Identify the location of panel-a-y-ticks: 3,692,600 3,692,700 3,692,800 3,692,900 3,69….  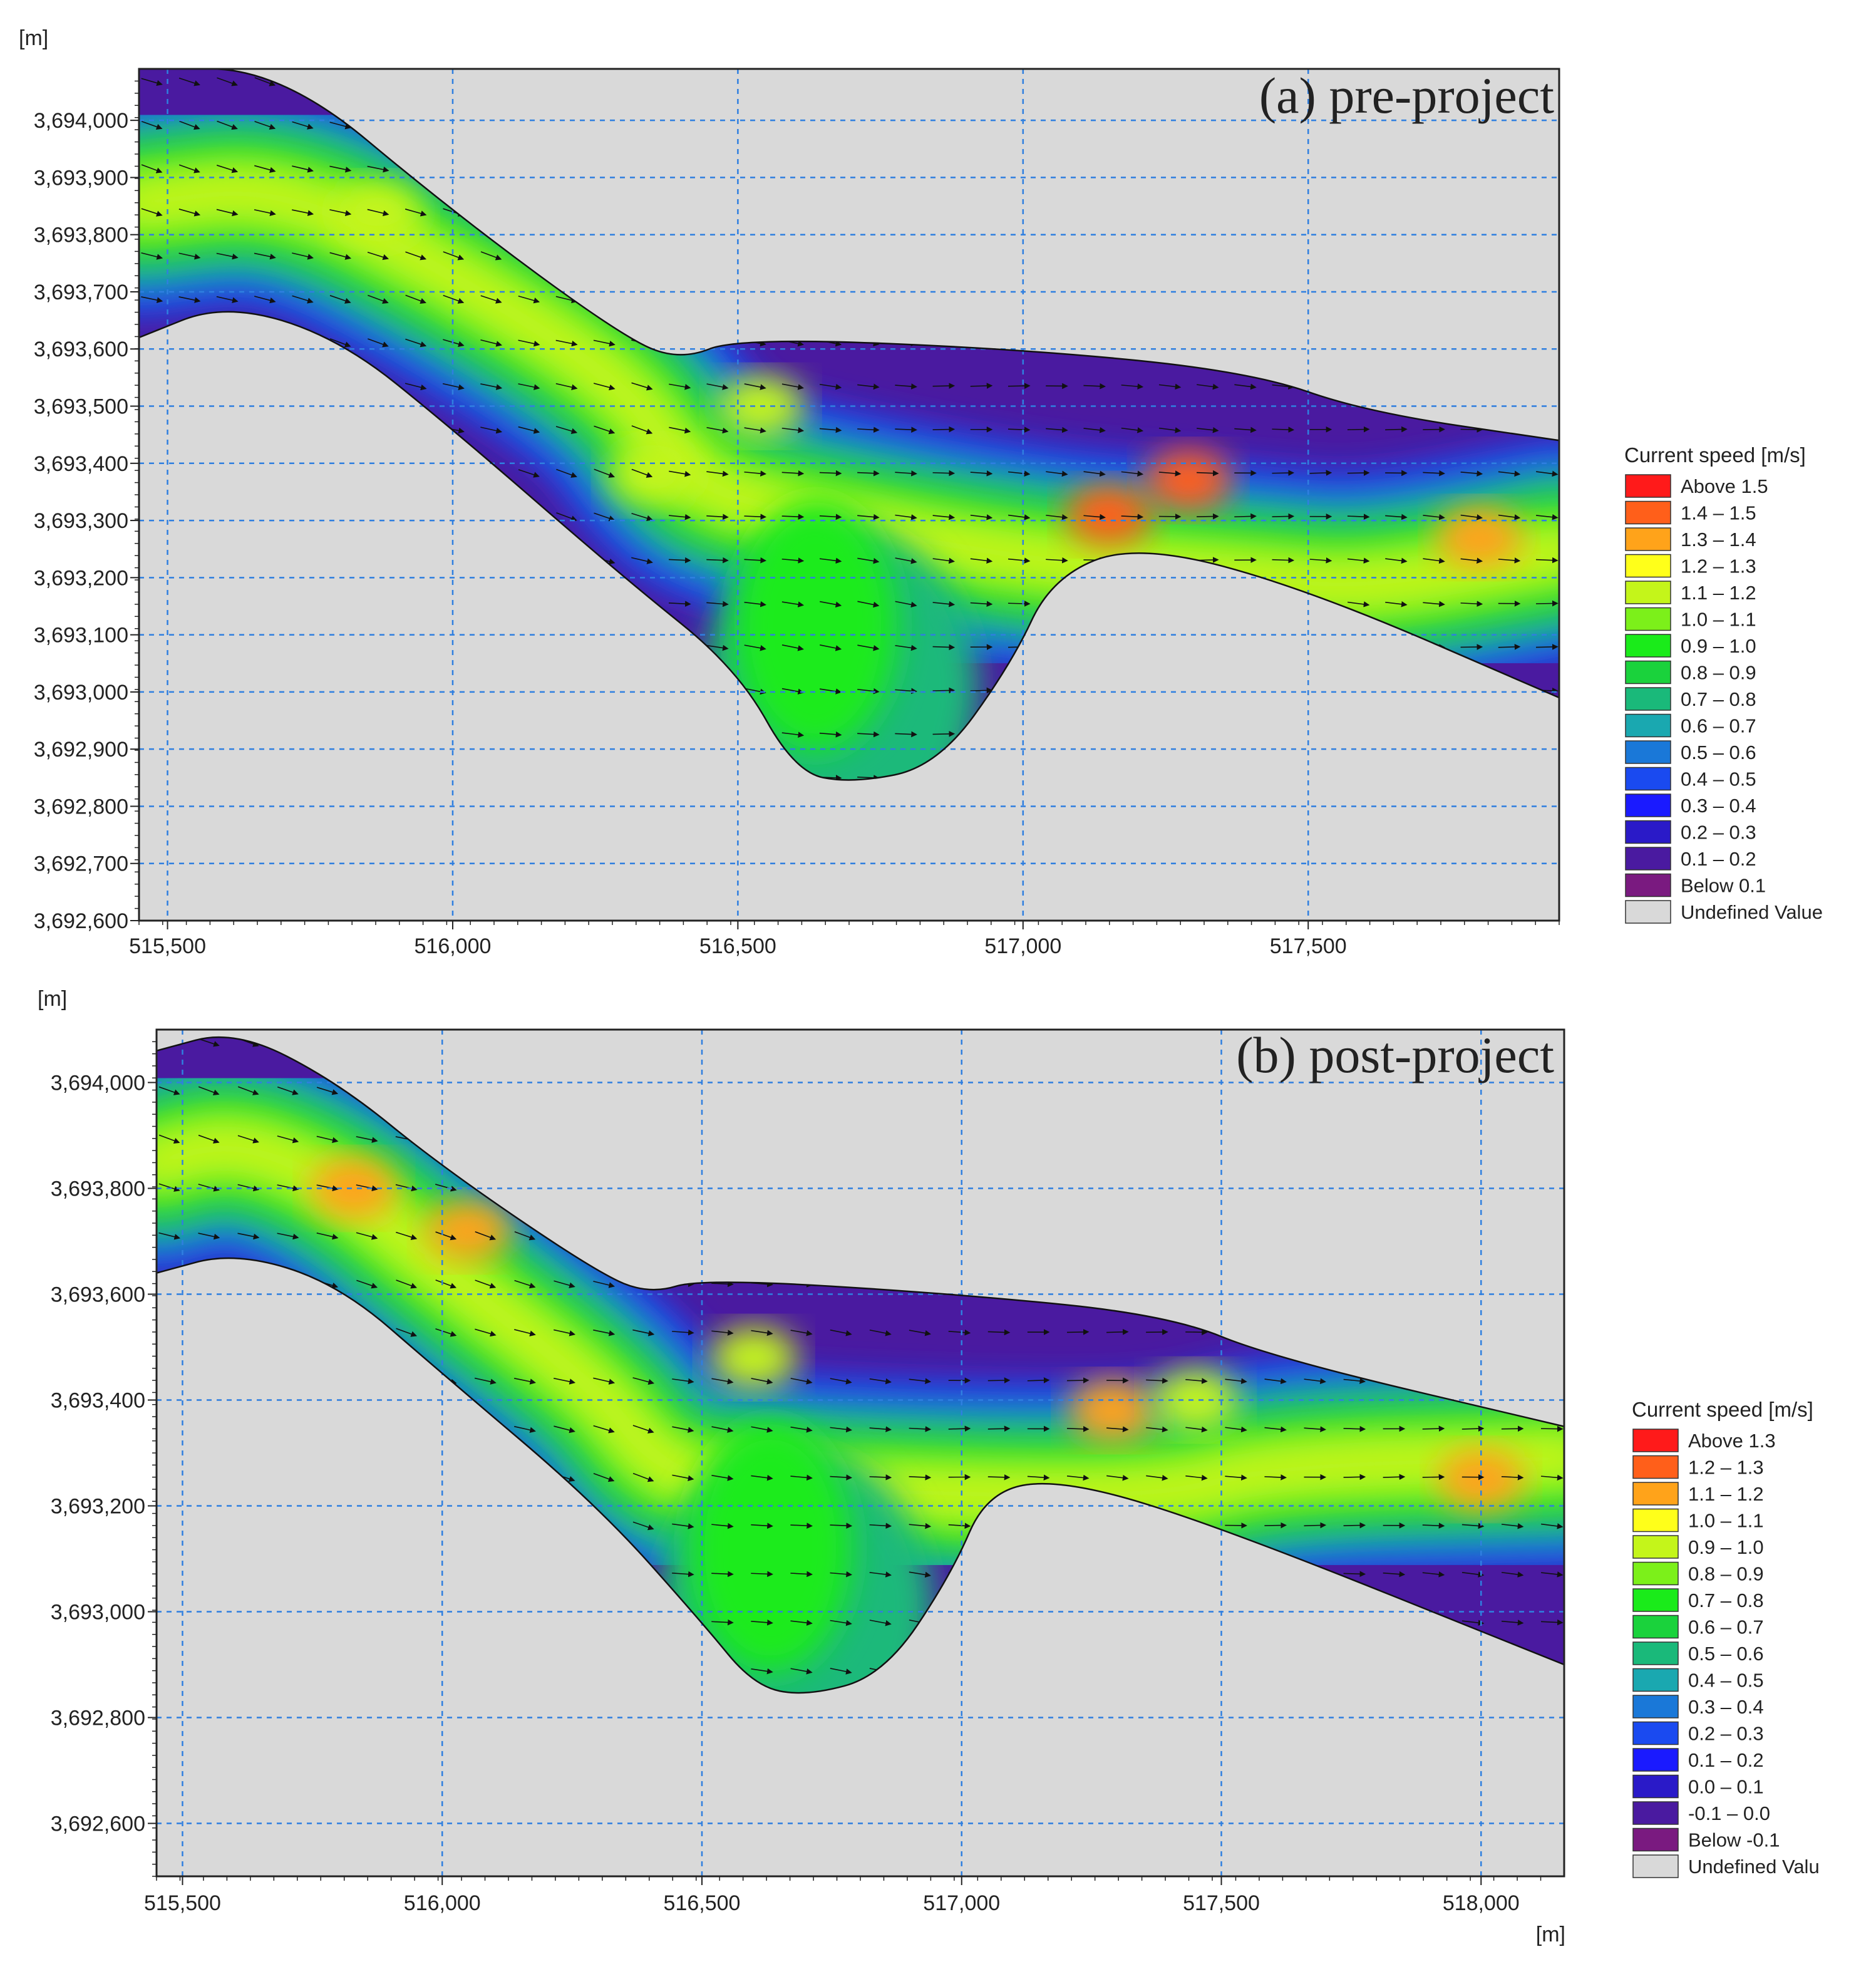
(86, 506).